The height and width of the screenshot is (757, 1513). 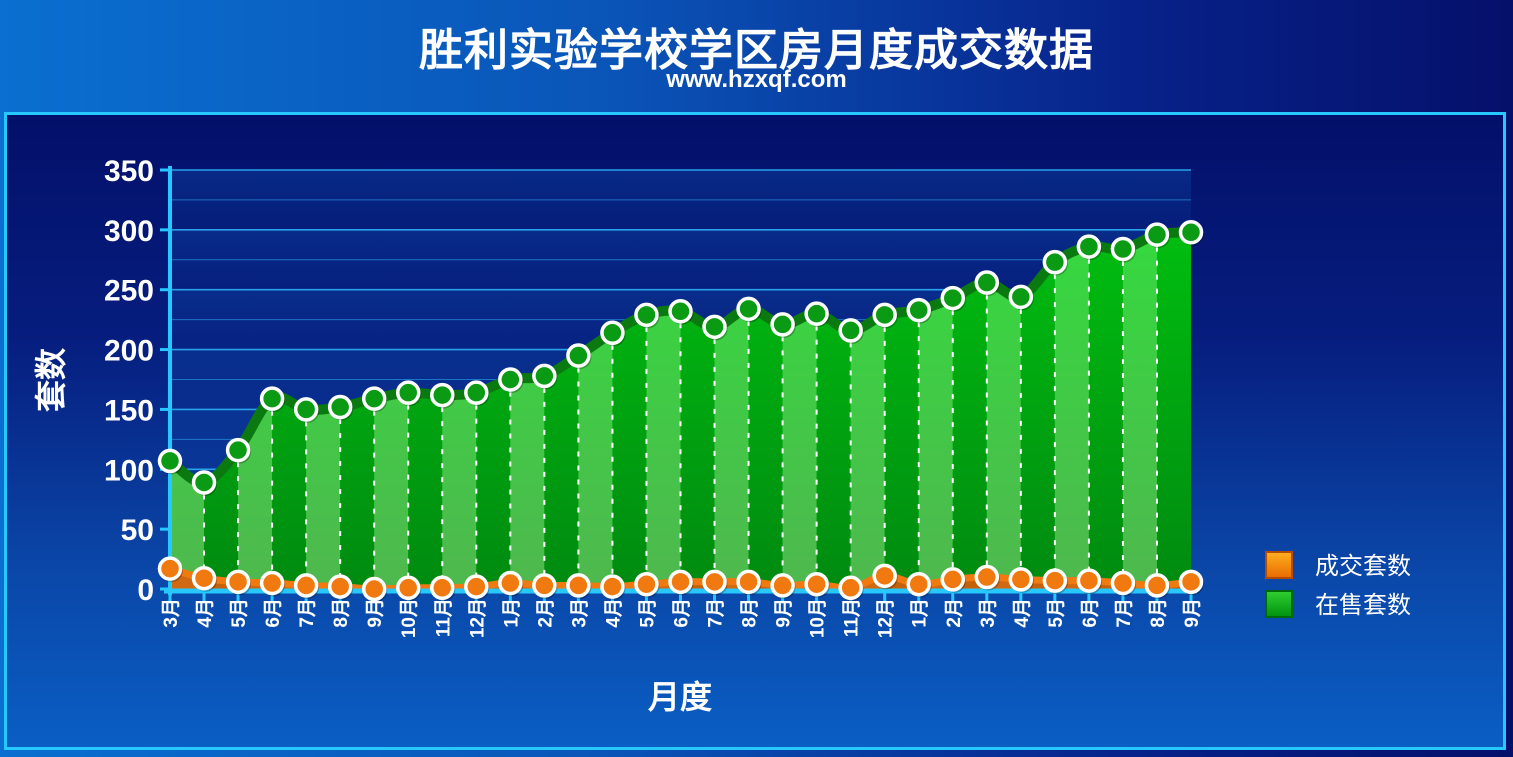 What do you see at coordinates (129, 231) in the screenshot?
I see `y-tick-label: 300` at bounding box center [129, 231].